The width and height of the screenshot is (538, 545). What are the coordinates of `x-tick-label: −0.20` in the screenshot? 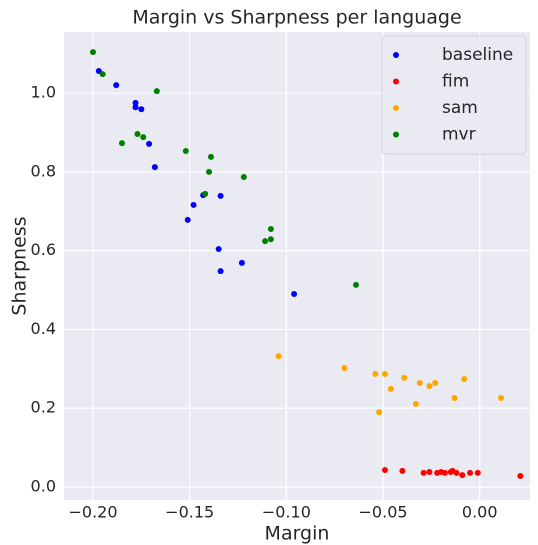 It's located at (92, 512).